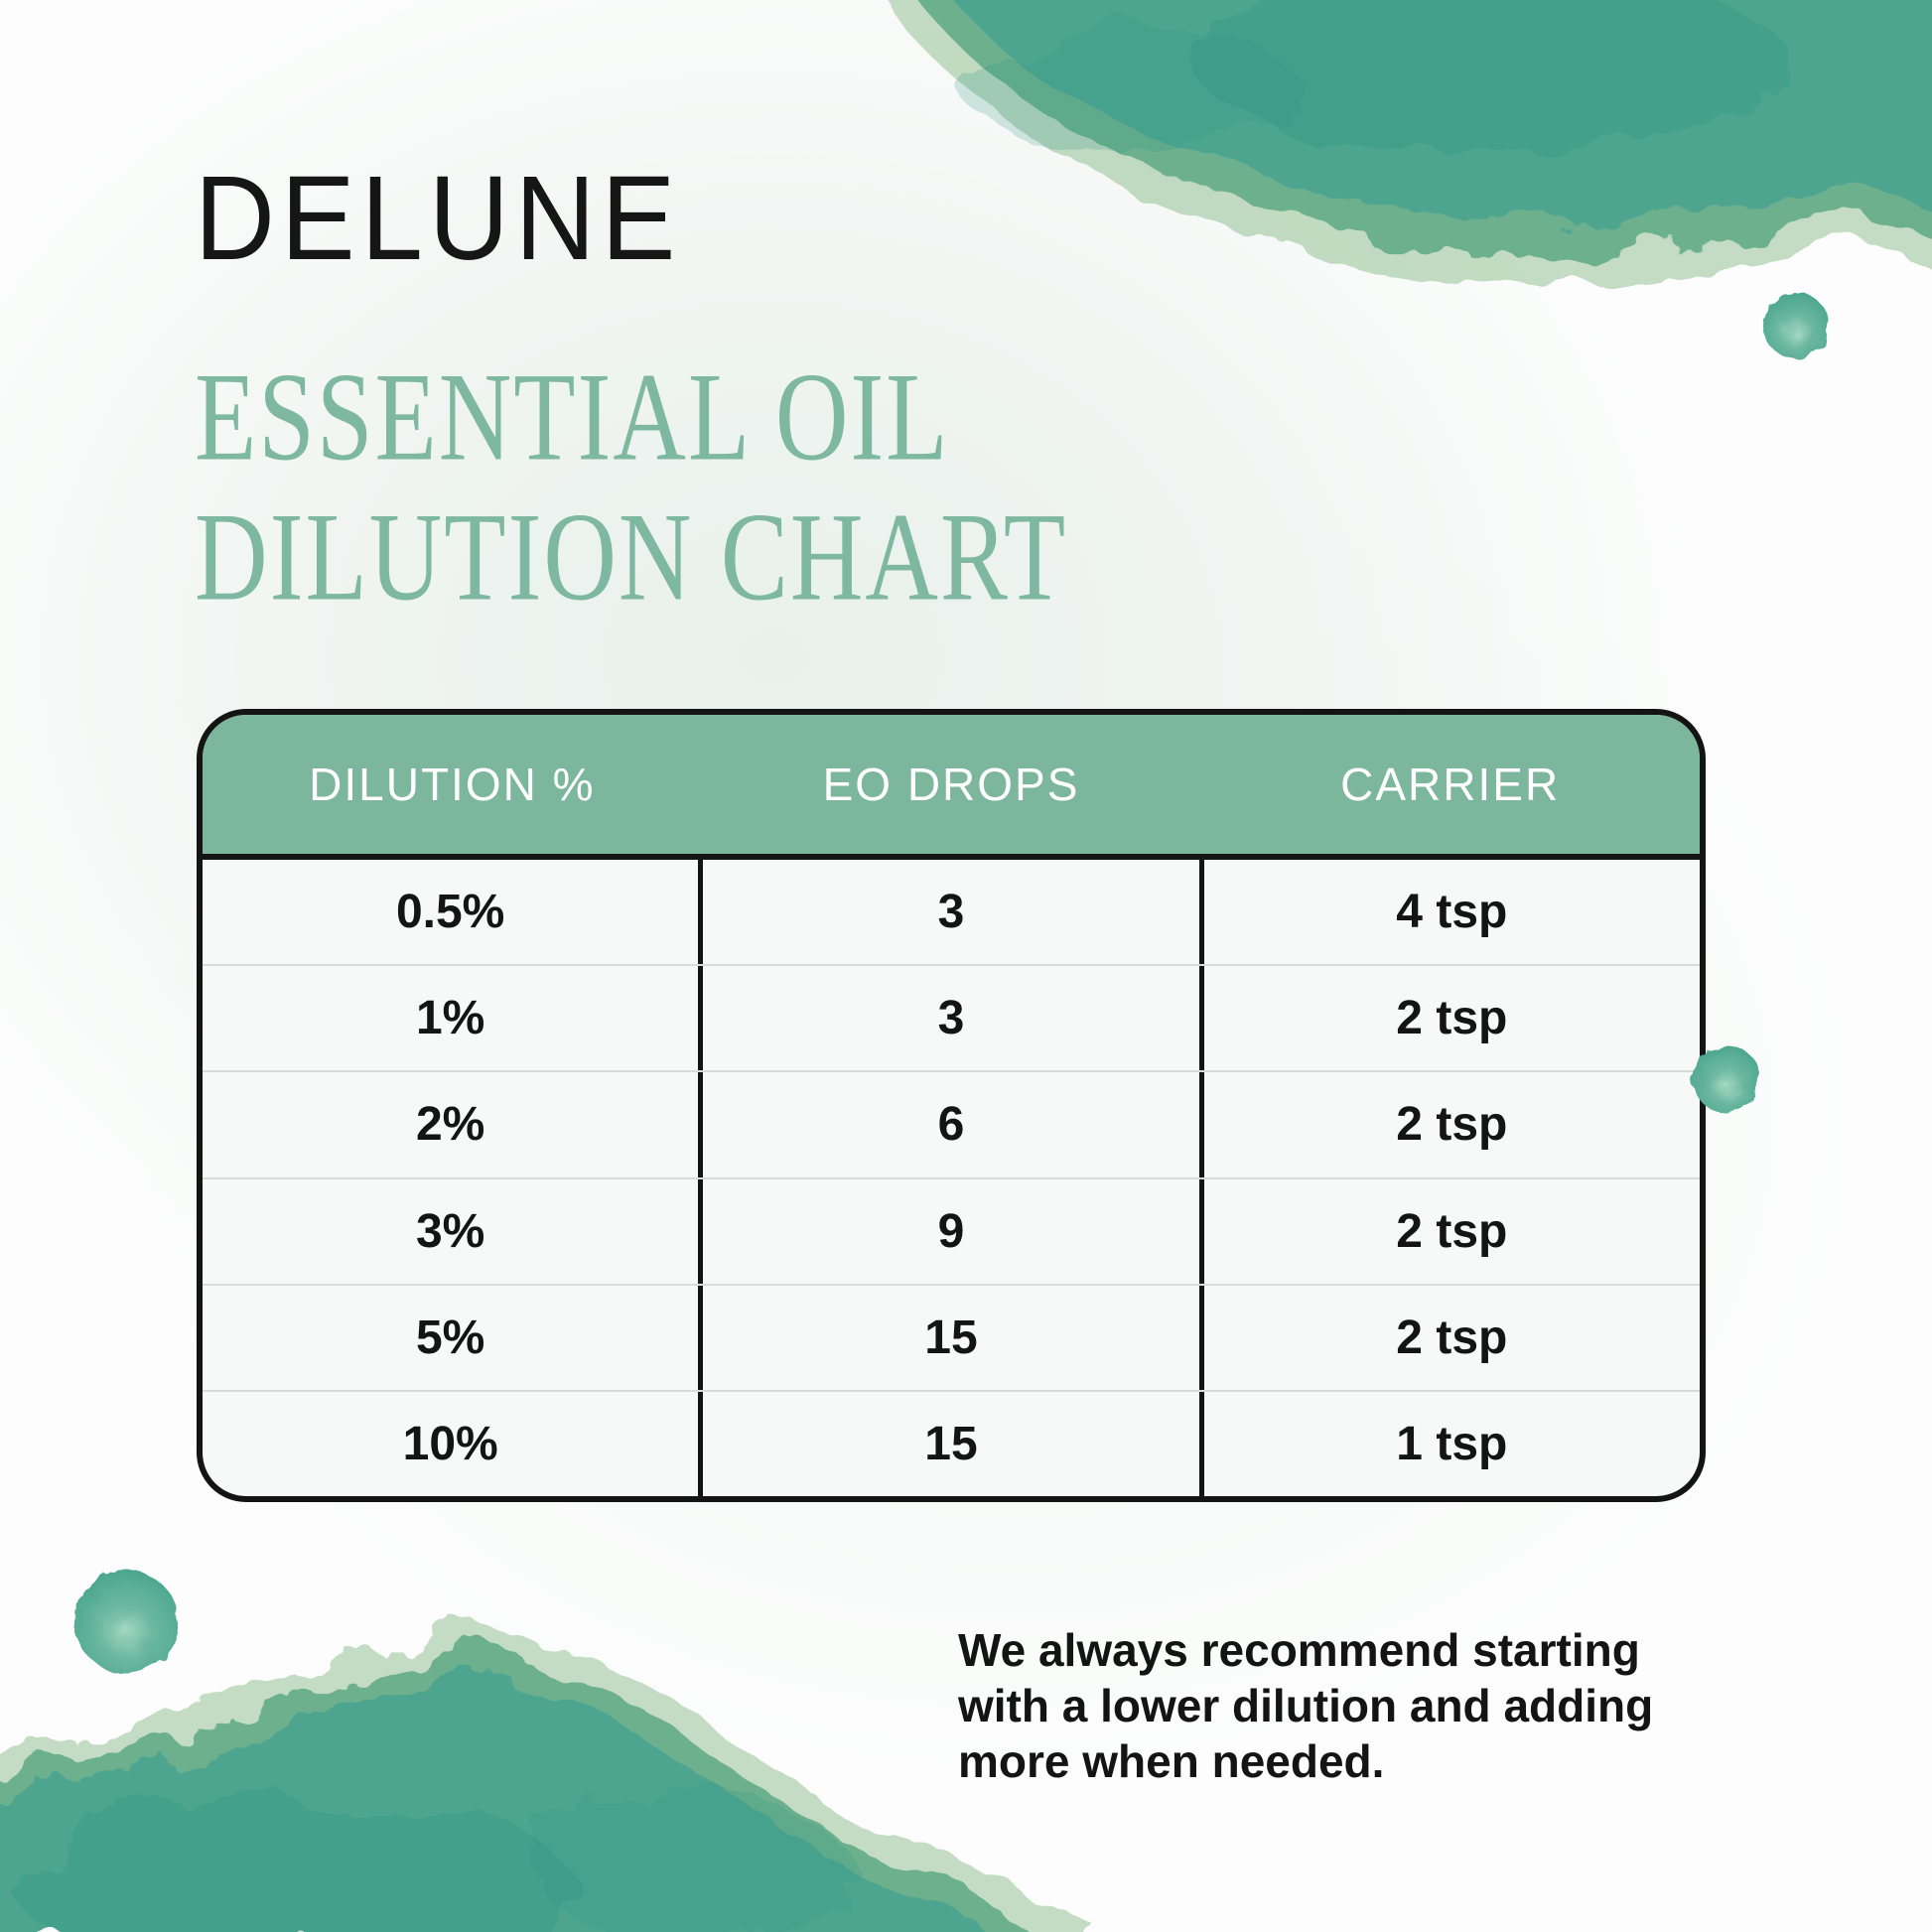 Image resolution: width=1932 pixels, height=1932 pixels. I want to click on brand-logo: DELUNE, so click(438, 219).